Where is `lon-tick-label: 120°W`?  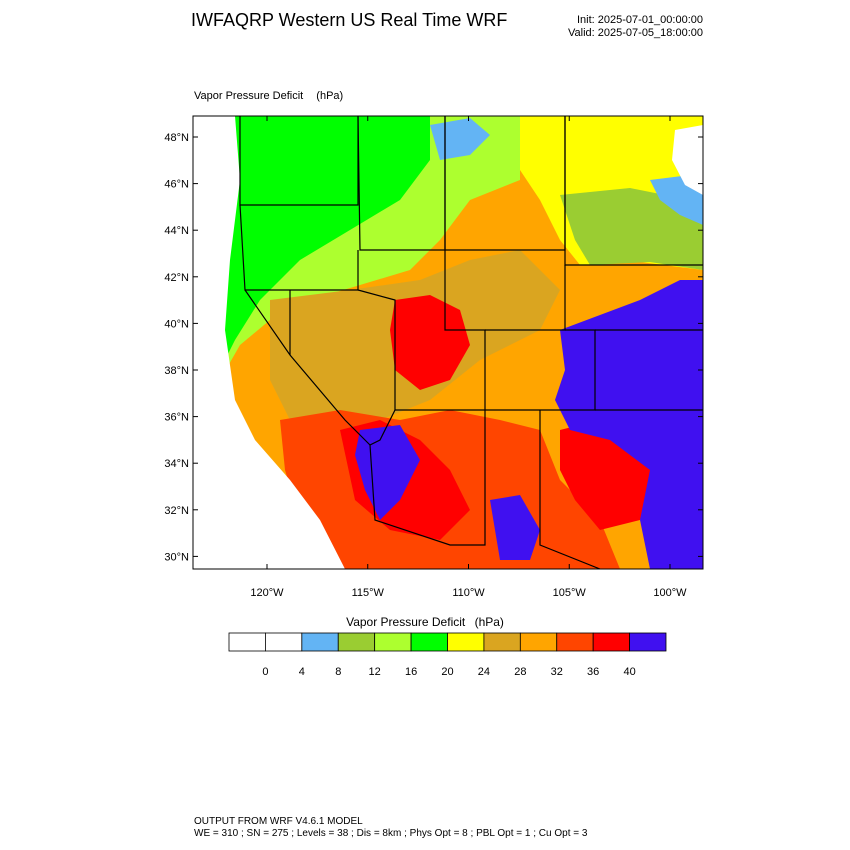 lon-tick-label: 120°W is located at coordinates (267, 593).